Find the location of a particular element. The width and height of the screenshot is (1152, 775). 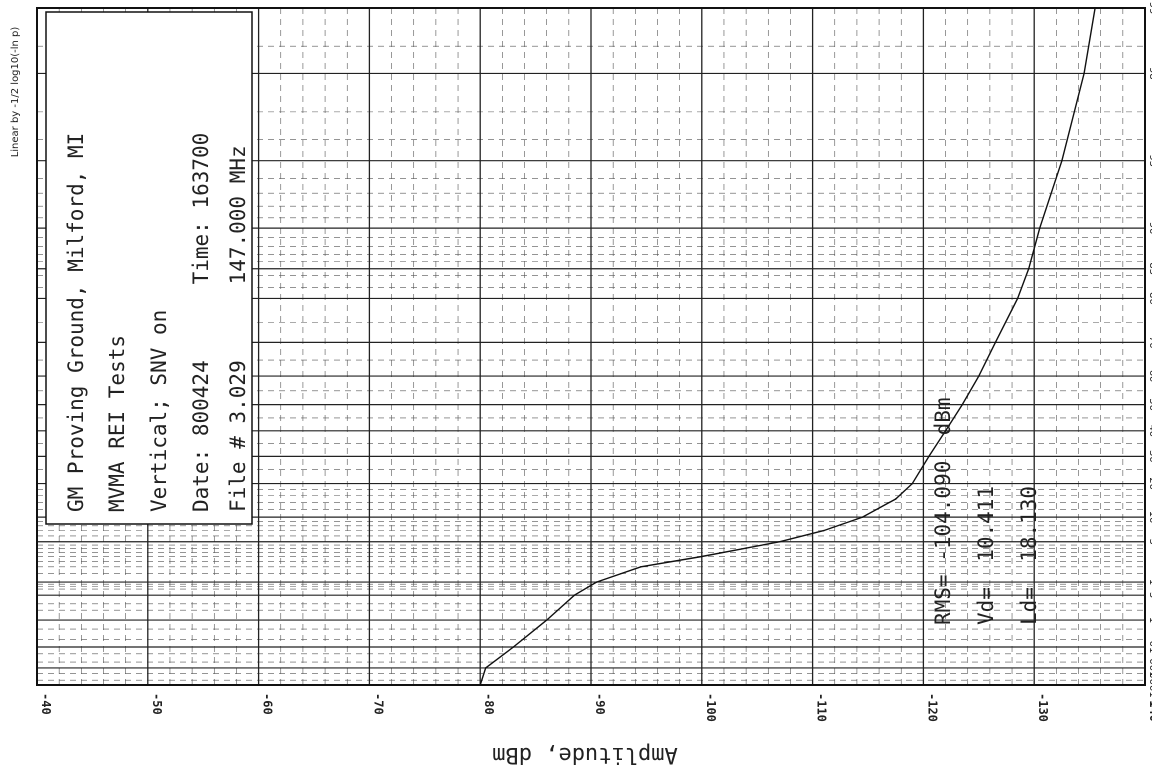

y-tick-label: -70 is located at coordinates (378, 704).